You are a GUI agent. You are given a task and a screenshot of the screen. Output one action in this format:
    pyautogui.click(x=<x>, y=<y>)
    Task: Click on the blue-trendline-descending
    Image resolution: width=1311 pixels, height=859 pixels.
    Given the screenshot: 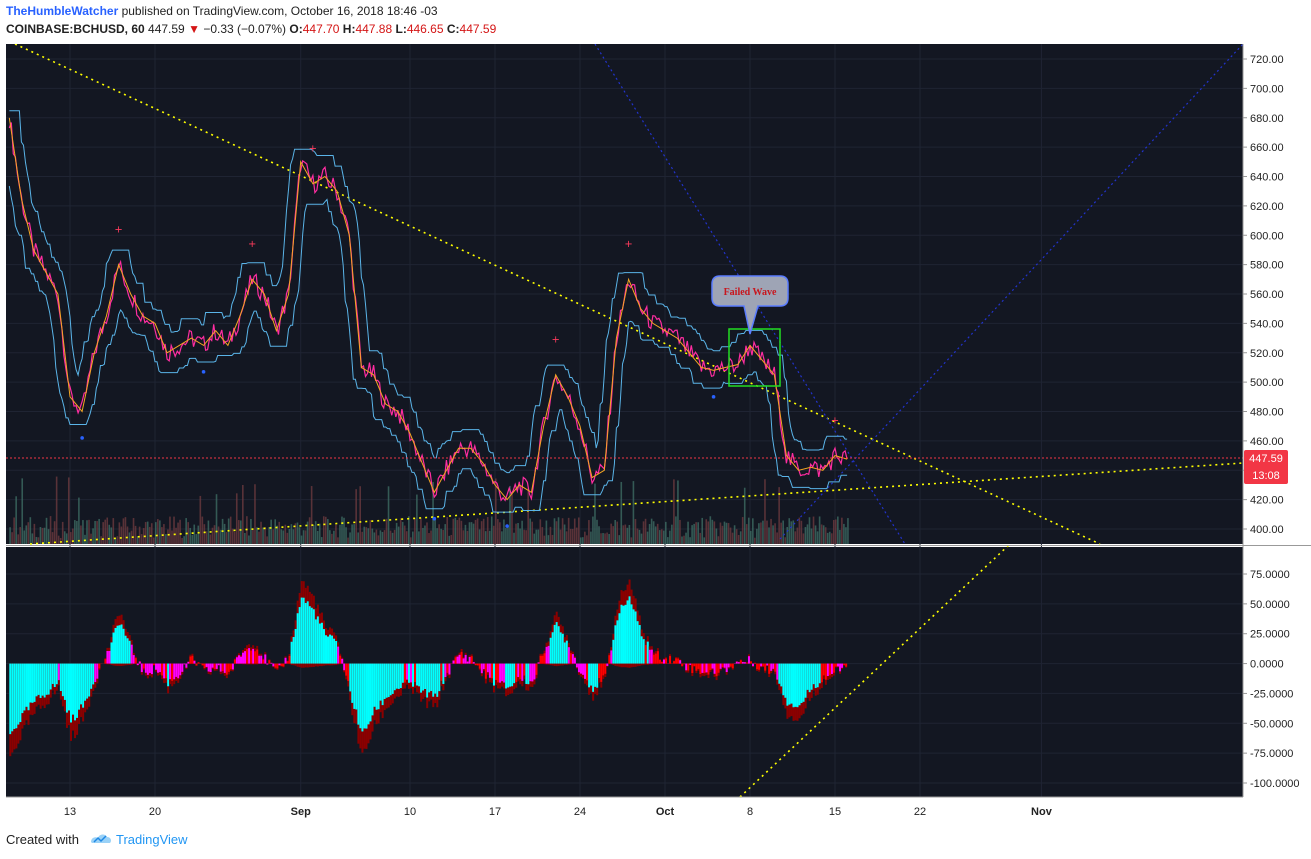 What is the action you would take?
    pyautogui.click(x=750, y=294)
    